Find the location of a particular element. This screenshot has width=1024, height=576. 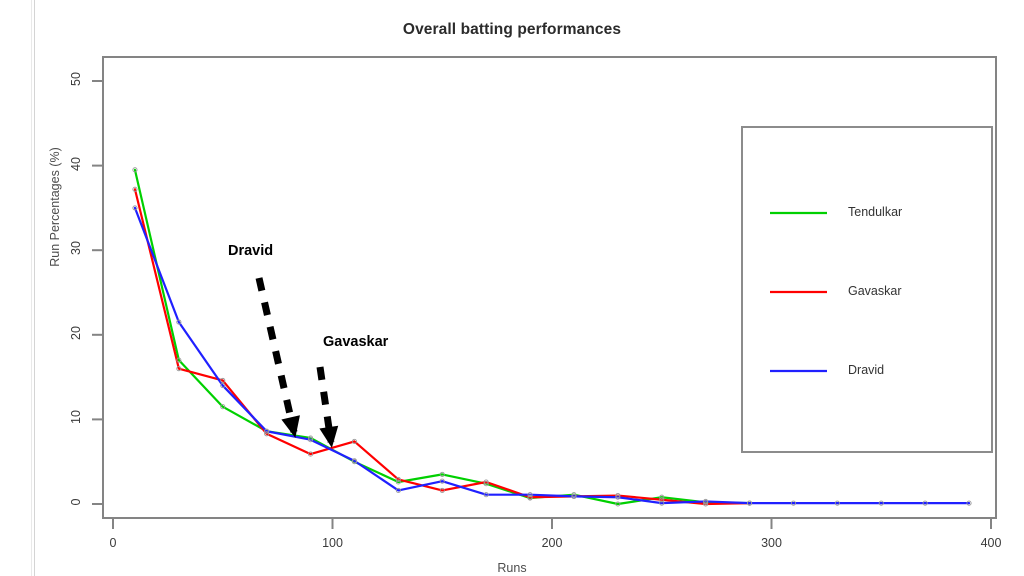

legend-label-gavaskar: Gavaskar is located at coordinates (875, 291).